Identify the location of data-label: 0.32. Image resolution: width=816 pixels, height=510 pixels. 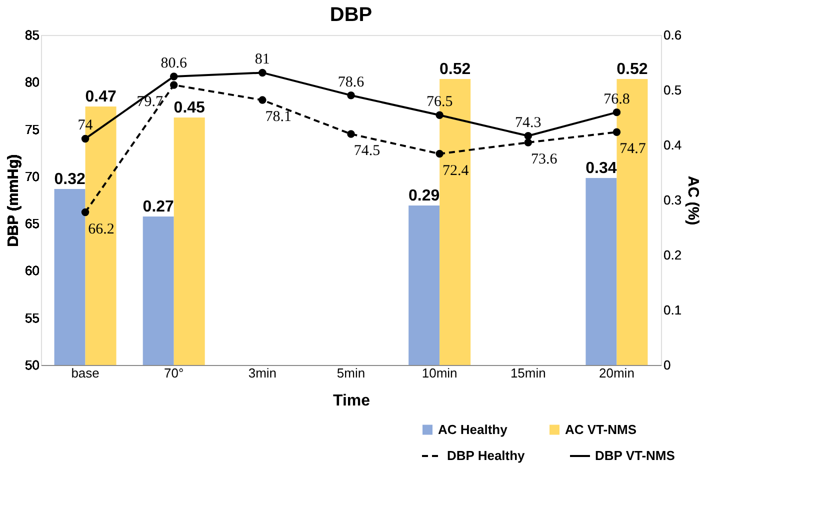
(70, 179).